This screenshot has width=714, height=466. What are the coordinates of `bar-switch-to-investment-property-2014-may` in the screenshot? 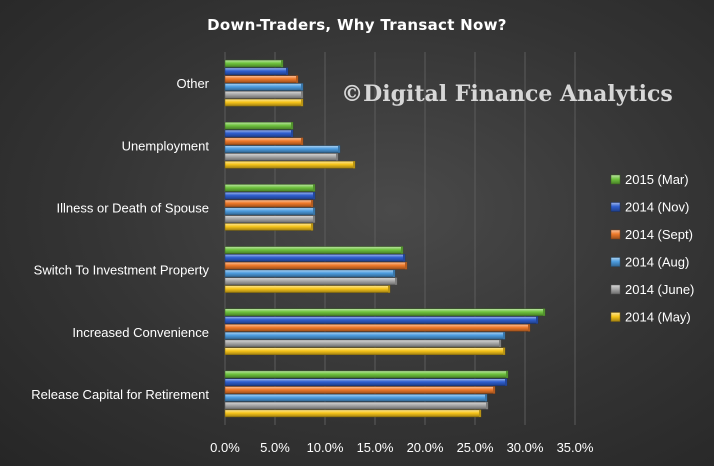 It's located at (307, 289).